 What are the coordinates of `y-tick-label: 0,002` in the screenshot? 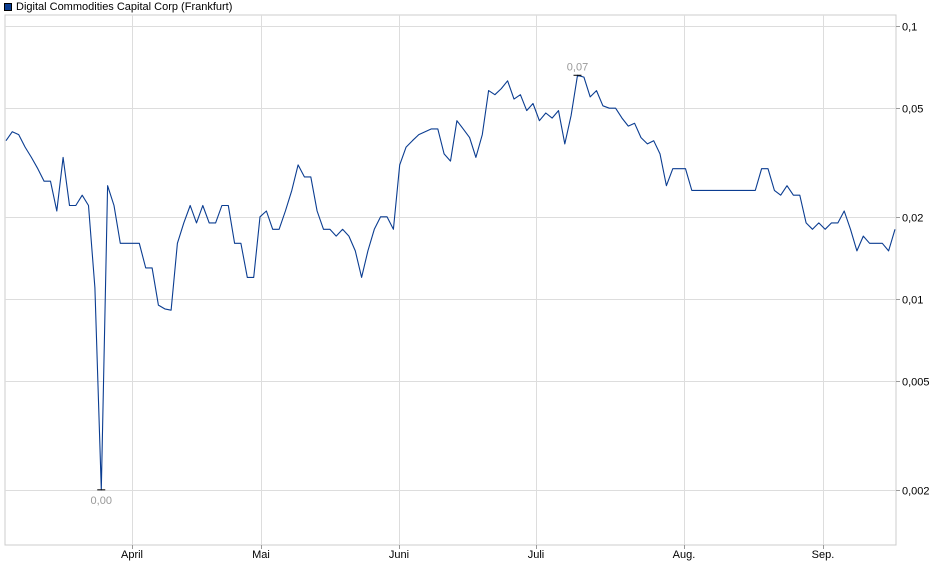 It's located at (916, 492).